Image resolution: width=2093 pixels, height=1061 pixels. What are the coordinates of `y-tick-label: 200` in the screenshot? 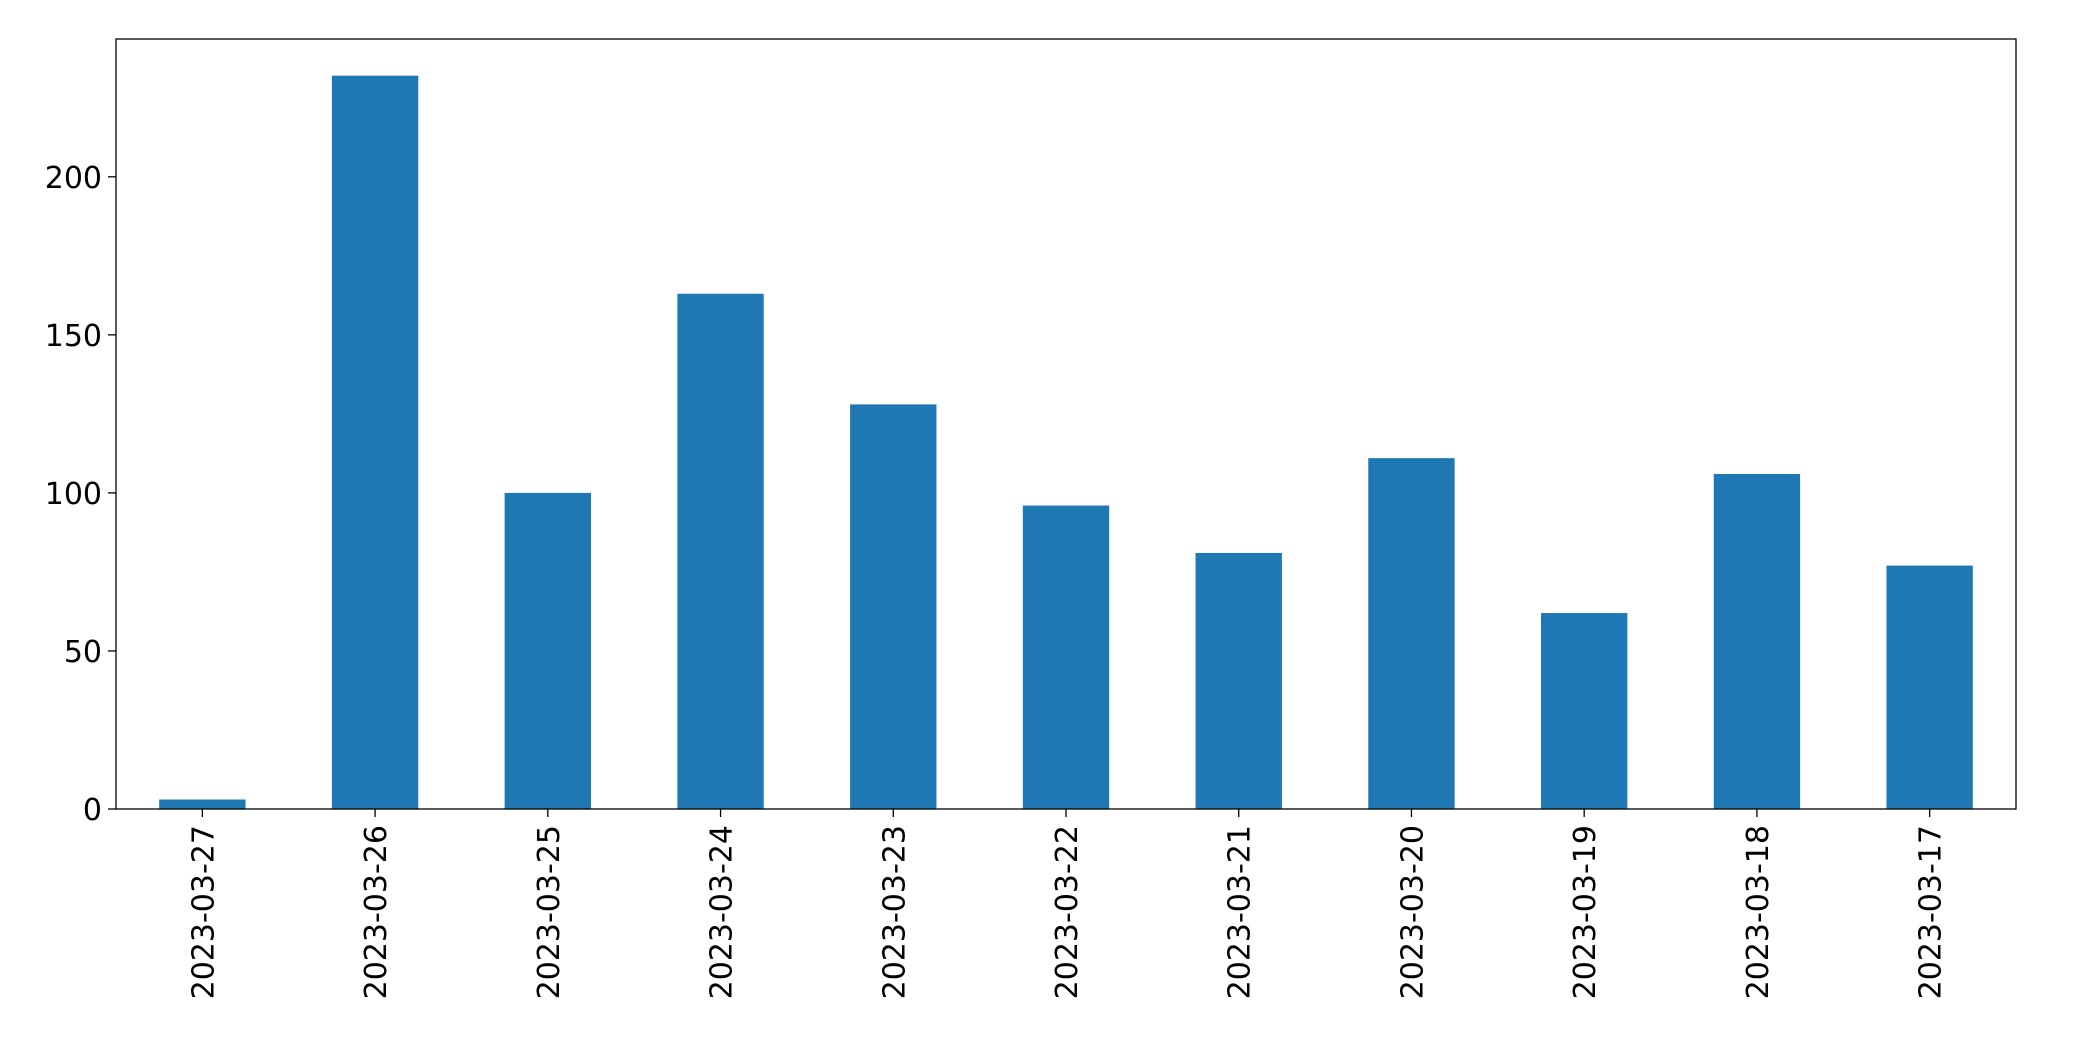 It's located at (73, 178).